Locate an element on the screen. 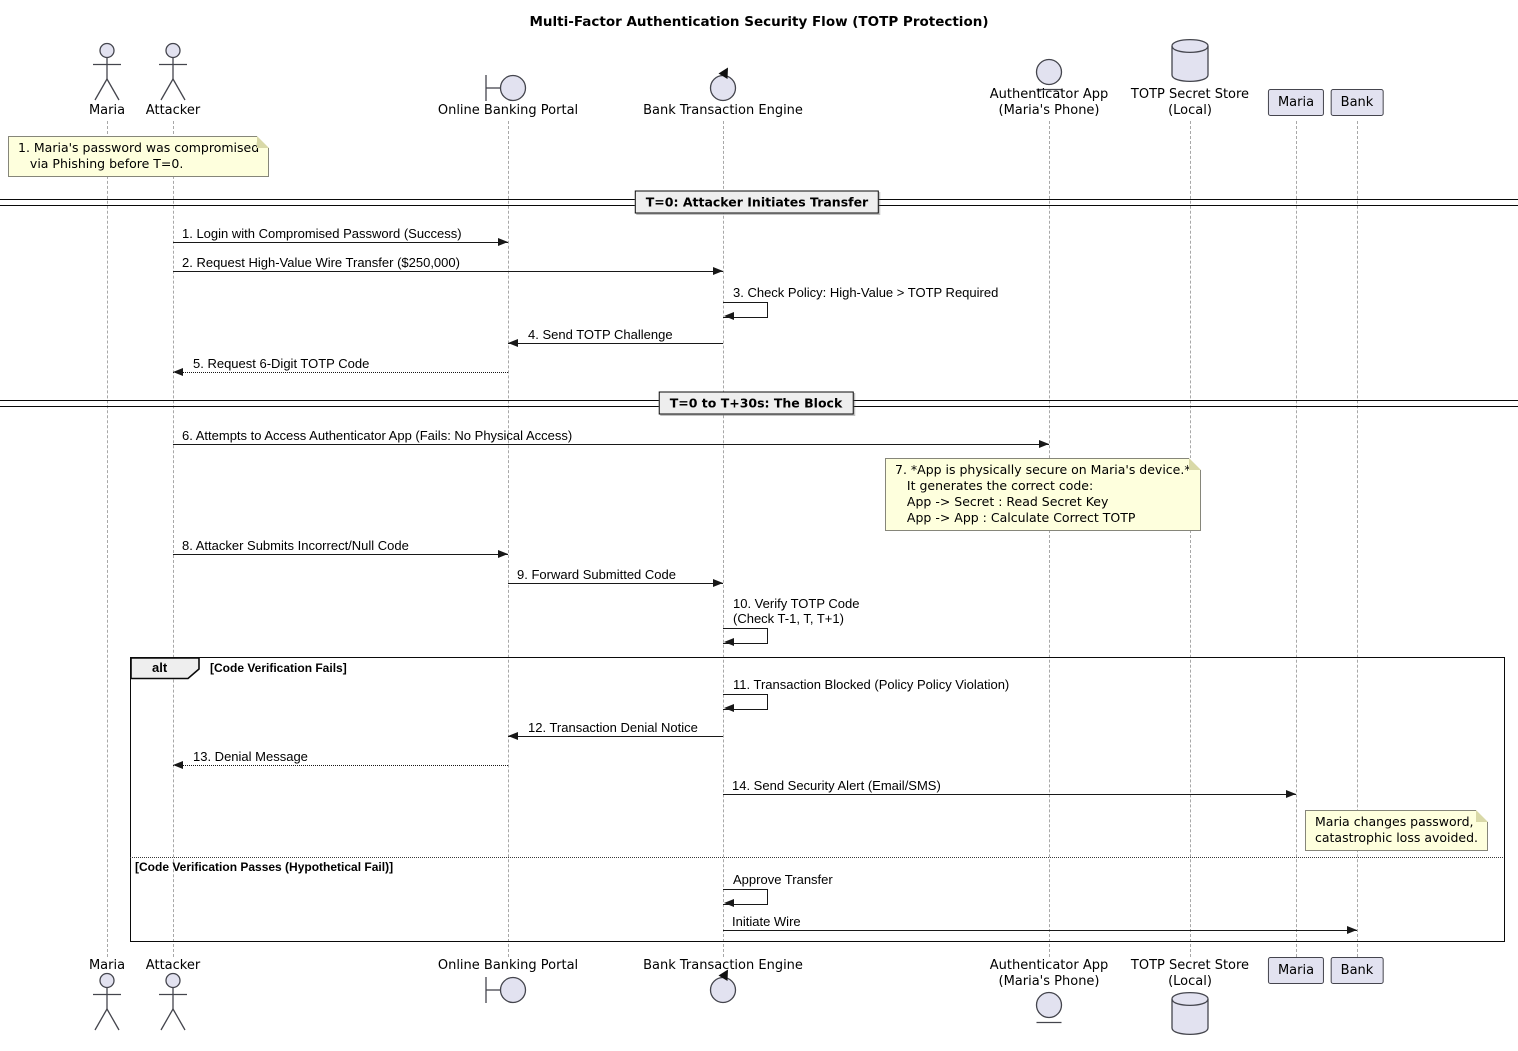 This screenshot has height=1051, width=1518. participant-label-app-bottom: (Maria's Phone) is located at coordinates (1049, 981).